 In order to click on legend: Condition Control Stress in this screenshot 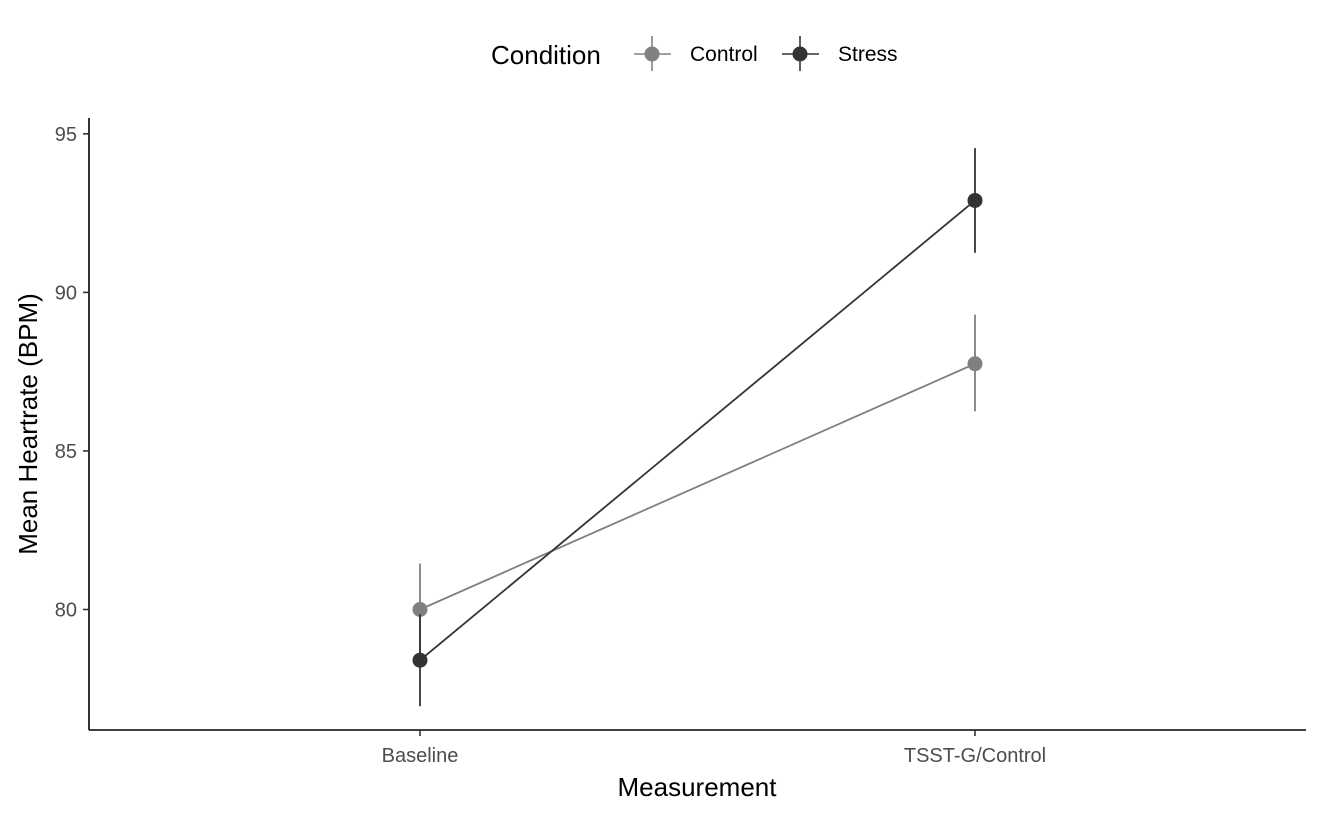, I will do `click(694, 53)`.